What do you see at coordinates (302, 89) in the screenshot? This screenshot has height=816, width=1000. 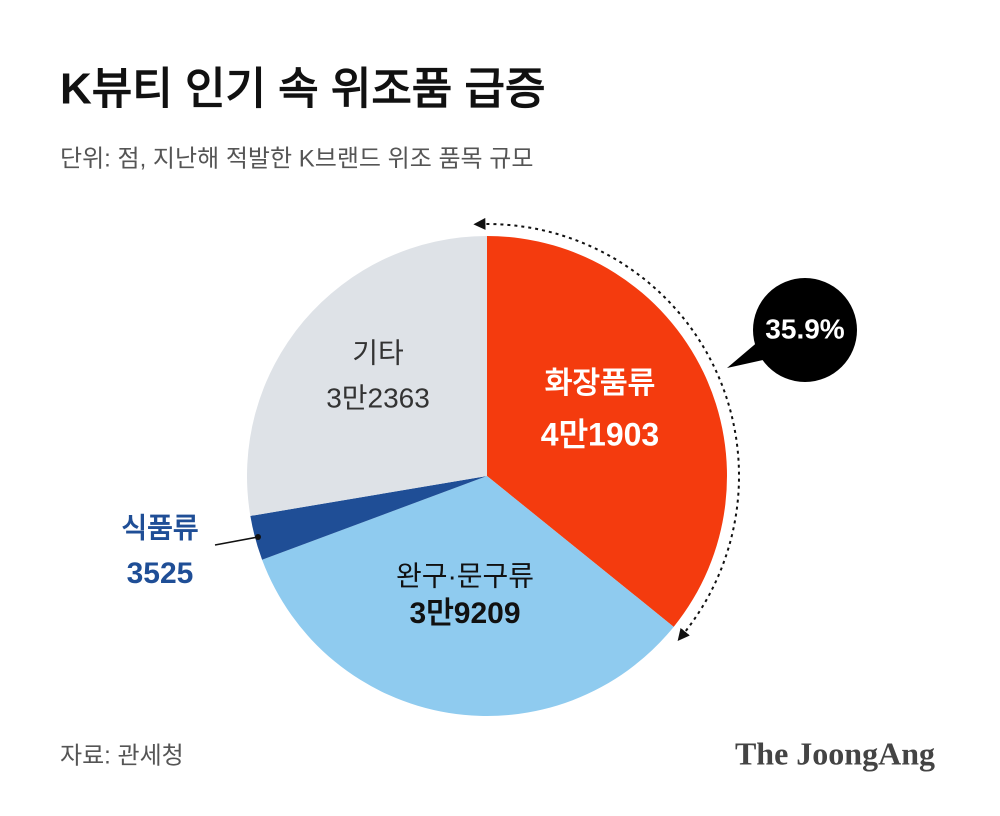 I see `chart-title: K뷰티 인기 속 위조품 급증` at bounding box center [302, 89].